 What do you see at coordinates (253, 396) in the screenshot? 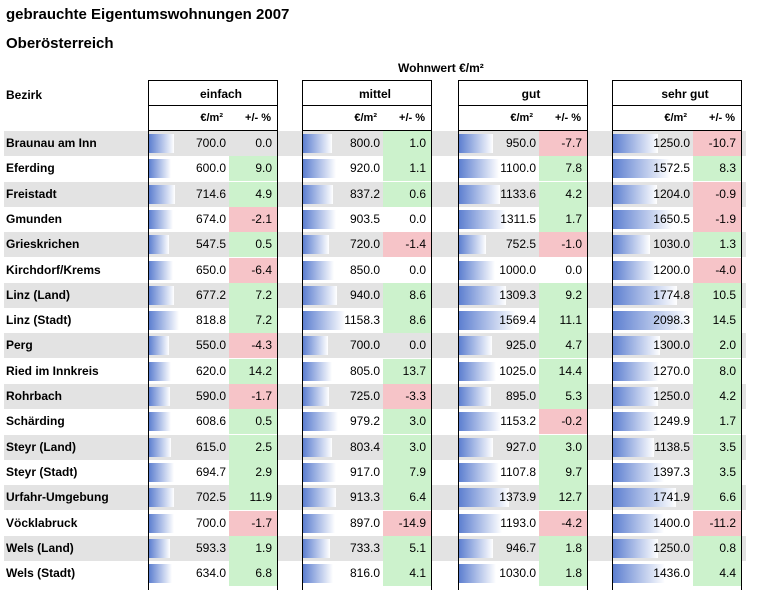
I see `change-value: -1.7` at bounding box center [253, 396].